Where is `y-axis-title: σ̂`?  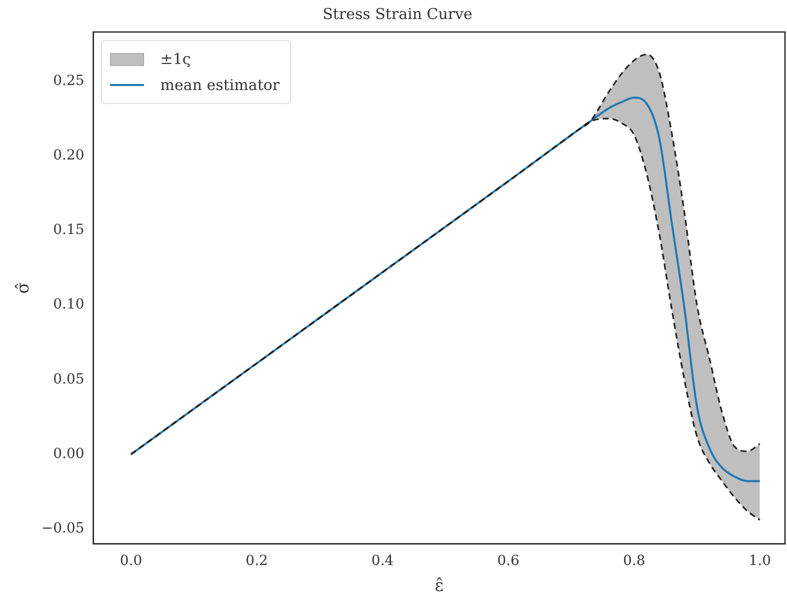 y-axis-title: σ̂ is located at coordinates (24, 288).